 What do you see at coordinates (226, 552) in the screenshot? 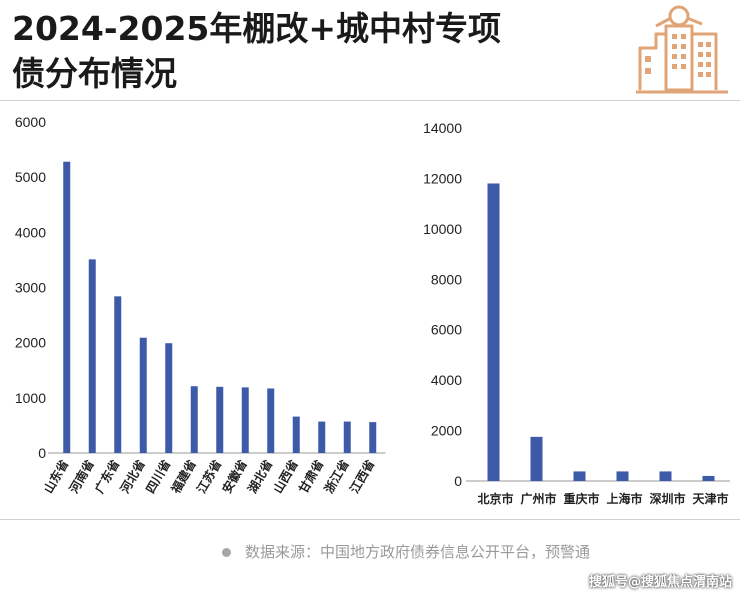
I see `bullet-dot-icon` at bounding box center [226, 552].